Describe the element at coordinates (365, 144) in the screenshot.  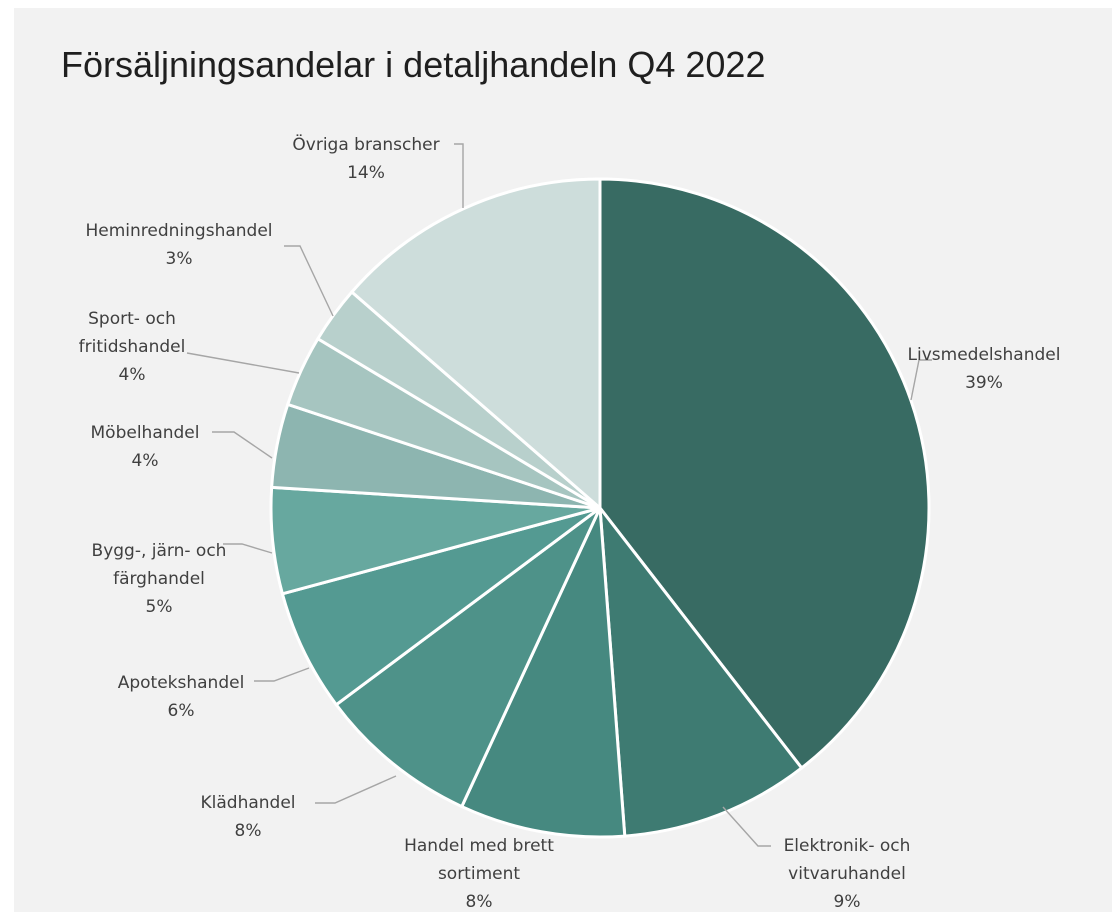
I see `slice-name-label: Övriga branscher` at that location.